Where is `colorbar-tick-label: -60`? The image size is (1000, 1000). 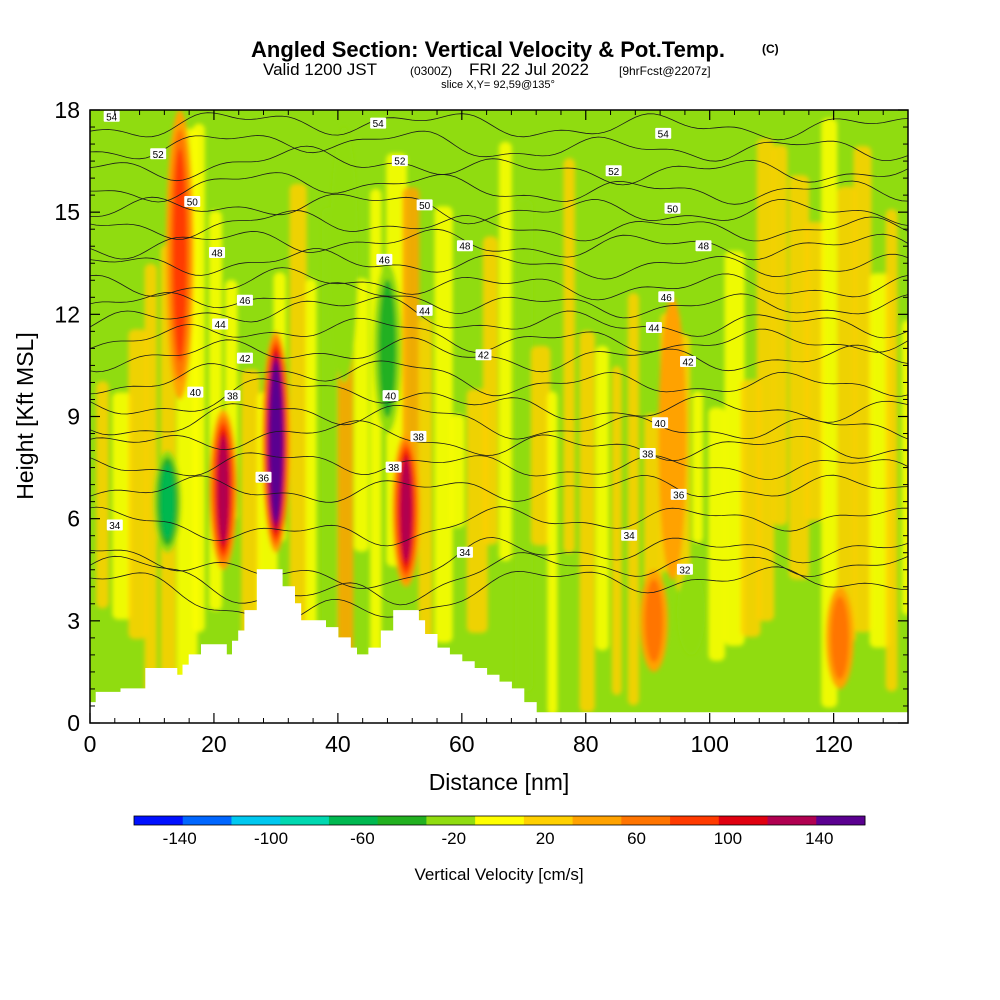
colorbar-tick-label: -60 is located at coordinates (362, 838).